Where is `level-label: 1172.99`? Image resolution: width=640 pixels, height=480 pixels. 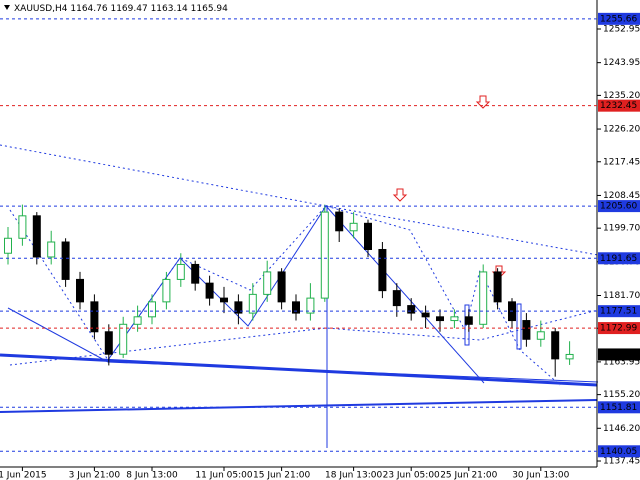
level-label: 1172.99 is located at coordinates (618, 329).